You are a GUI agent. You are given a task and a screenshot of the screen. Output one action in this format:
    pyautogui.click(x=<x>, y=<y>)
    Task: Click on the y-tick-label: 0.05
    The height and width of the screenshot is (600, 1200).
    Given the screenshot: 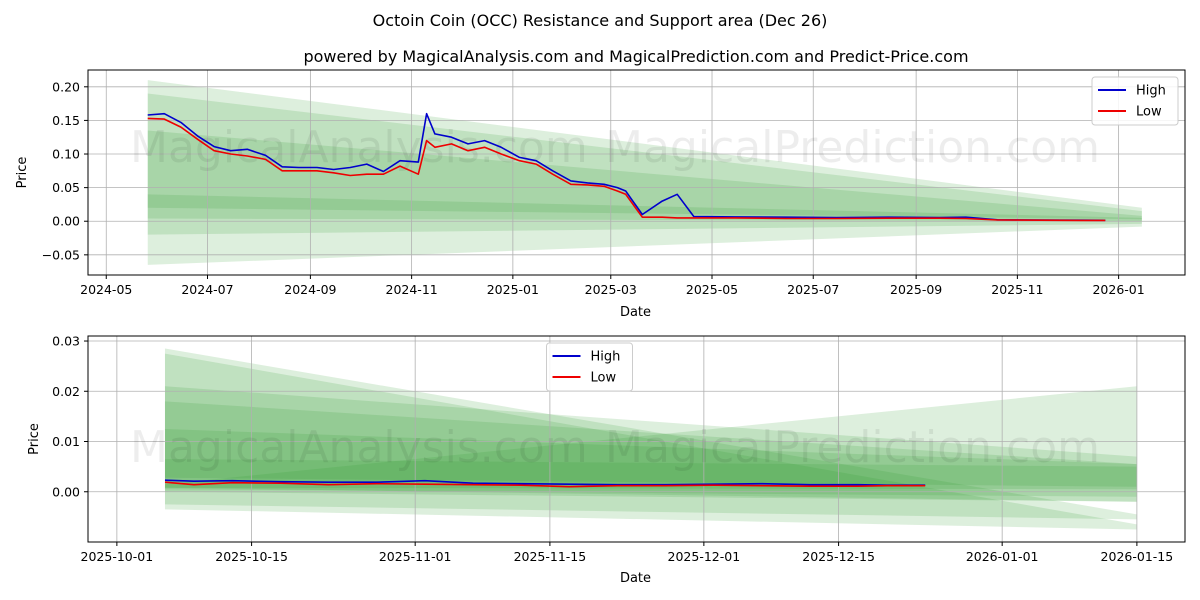 What is the action you would take?
    pyautogui.click(x=66, y=187)
    